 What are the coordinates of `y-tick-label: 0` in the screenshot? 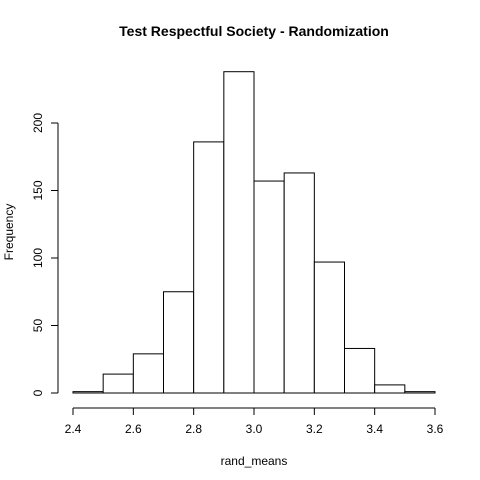 It's located at (38, 392).